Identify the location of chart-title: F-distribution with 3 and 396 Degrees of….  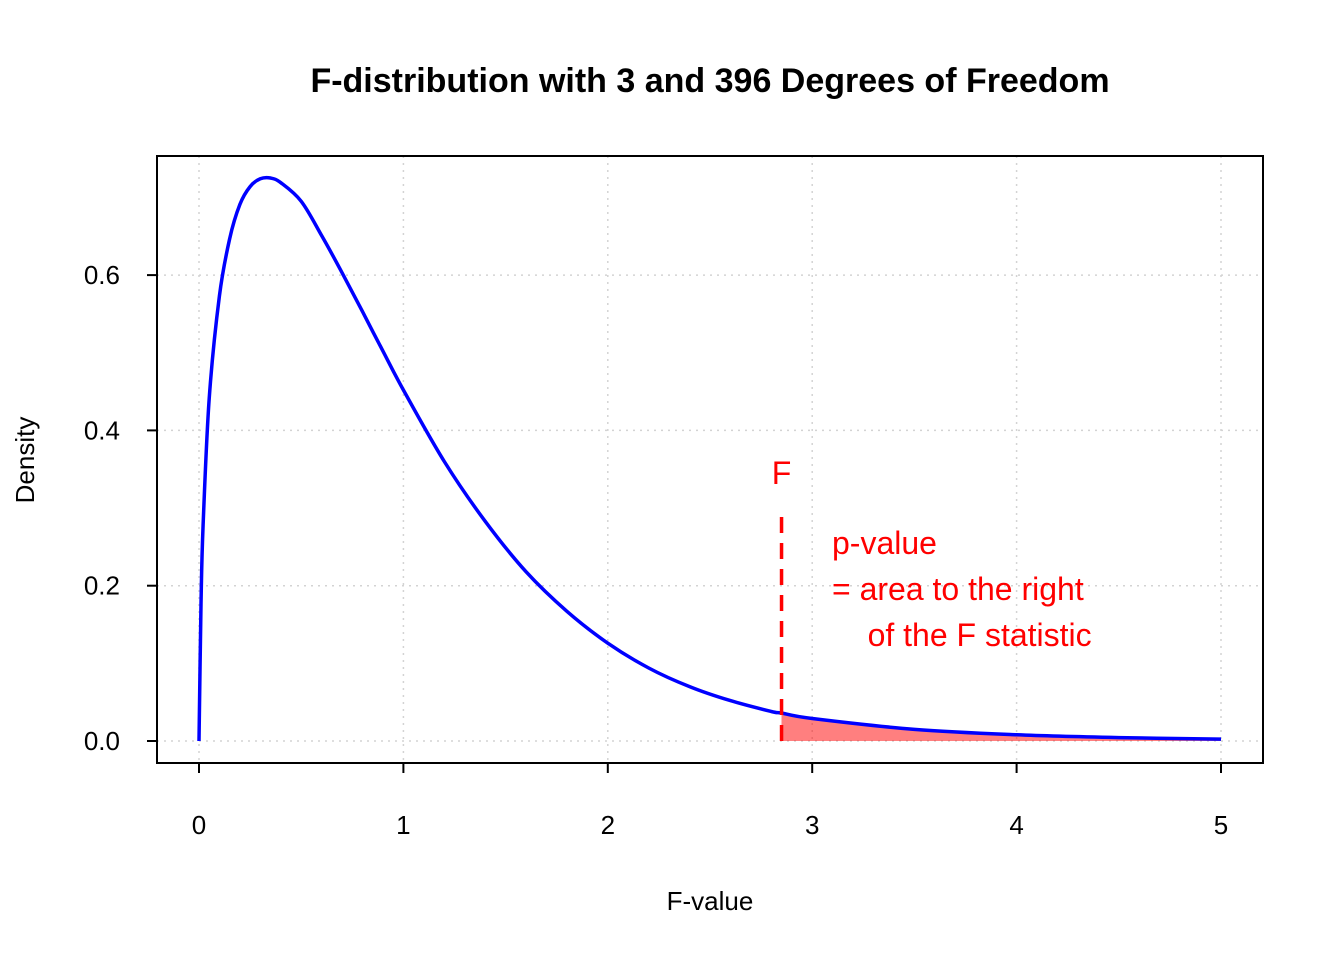
(709, 81).